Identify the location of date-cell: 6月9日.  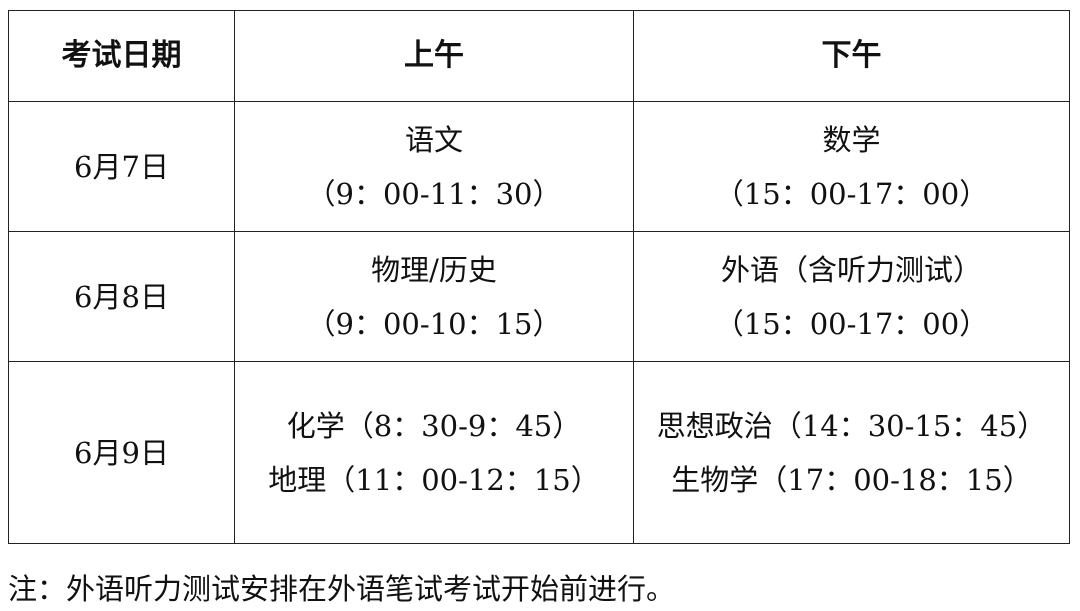
(121, 452).